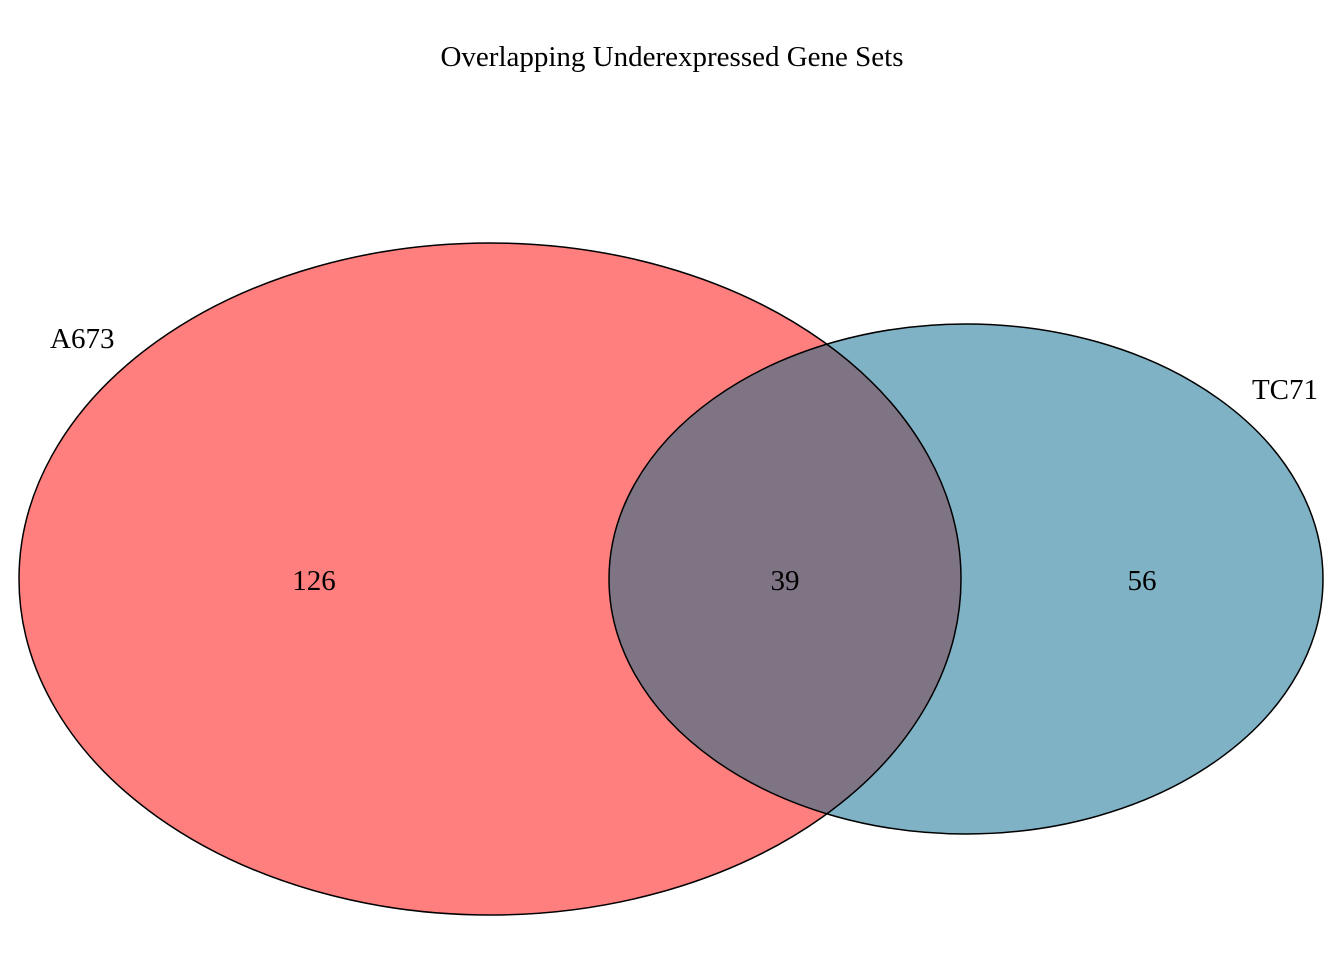 This screenshot has width=1344, height=960. Describe the element at coordinates (314, 581) in the screenshot. I see `count-a673-only: 126` at that location.